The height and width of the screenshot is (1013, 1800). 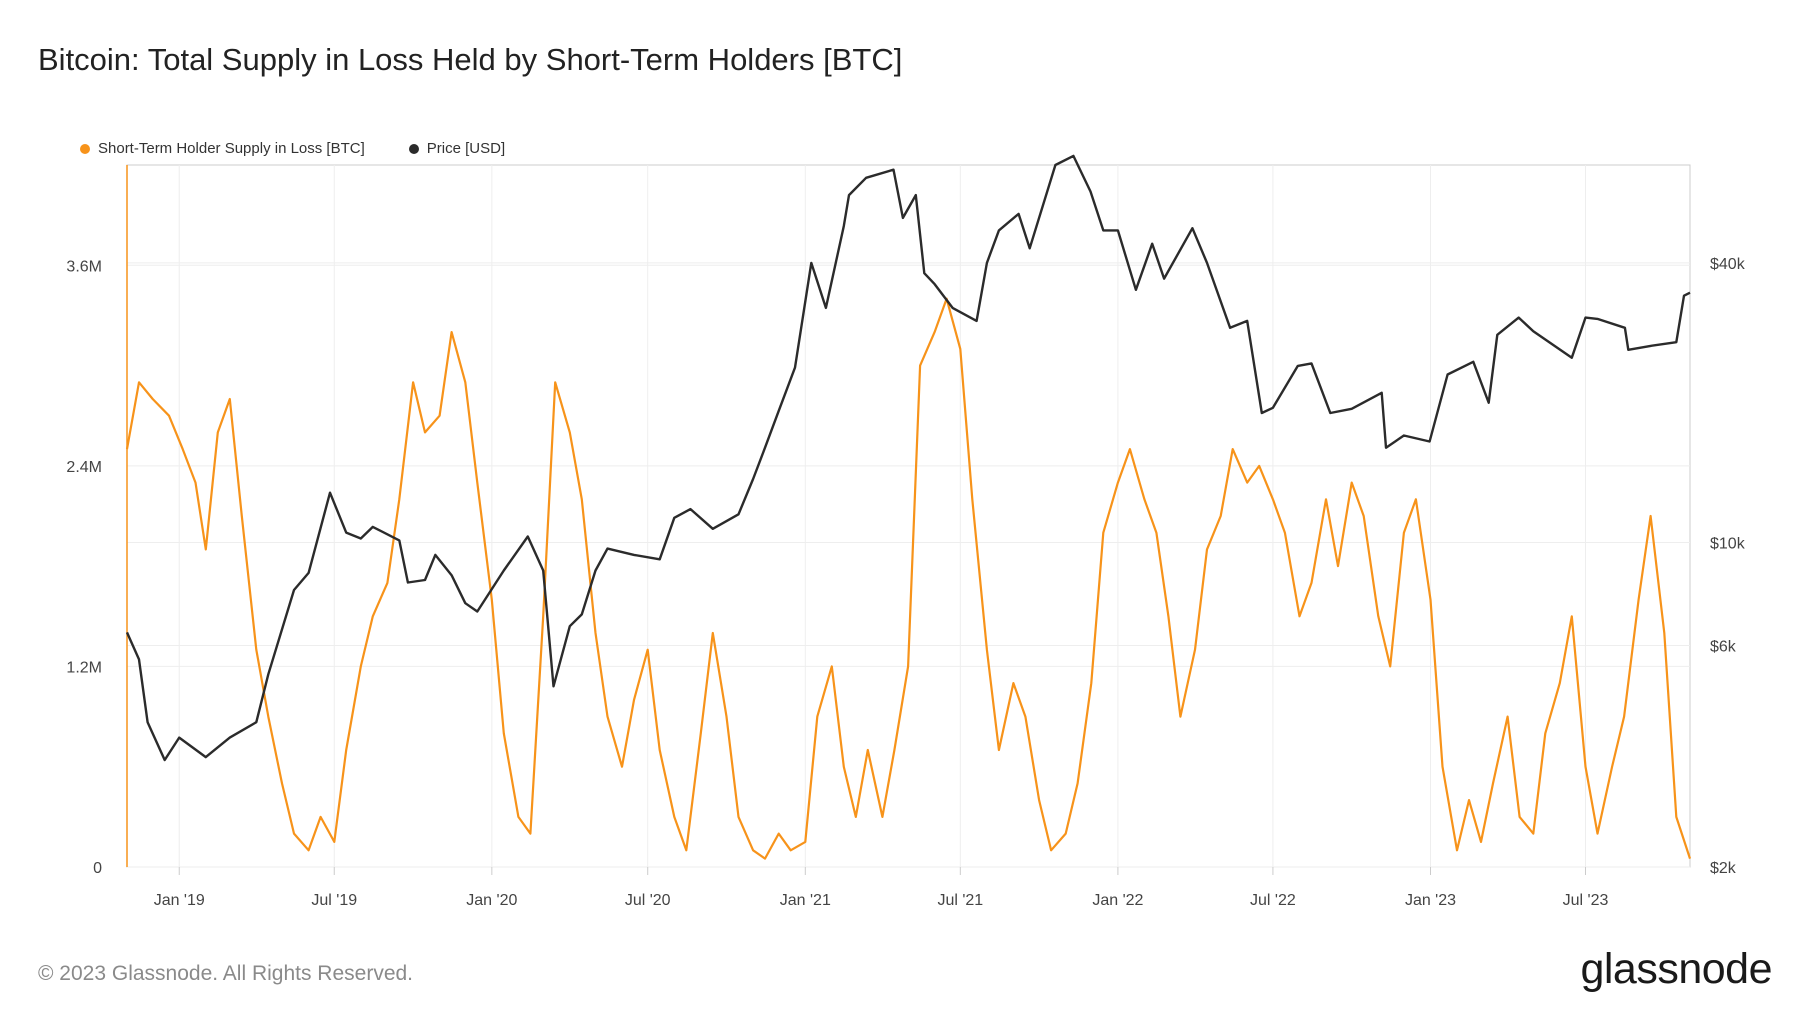 I want to click on legend-label-price: Price [USD], so click(x=466, y=148).